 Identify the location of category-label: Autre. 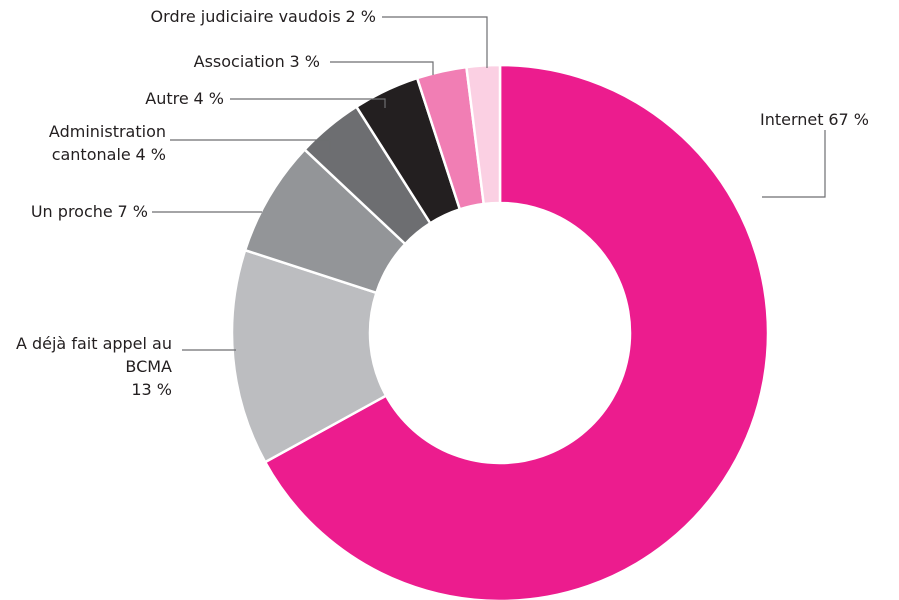
(167, 98).